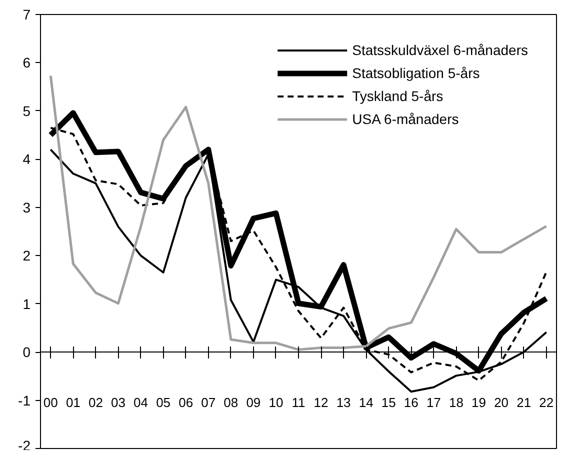  Describe the element at coordinates (186, 402) in the screenshot. I see `x-tick-label: 06` at that location.